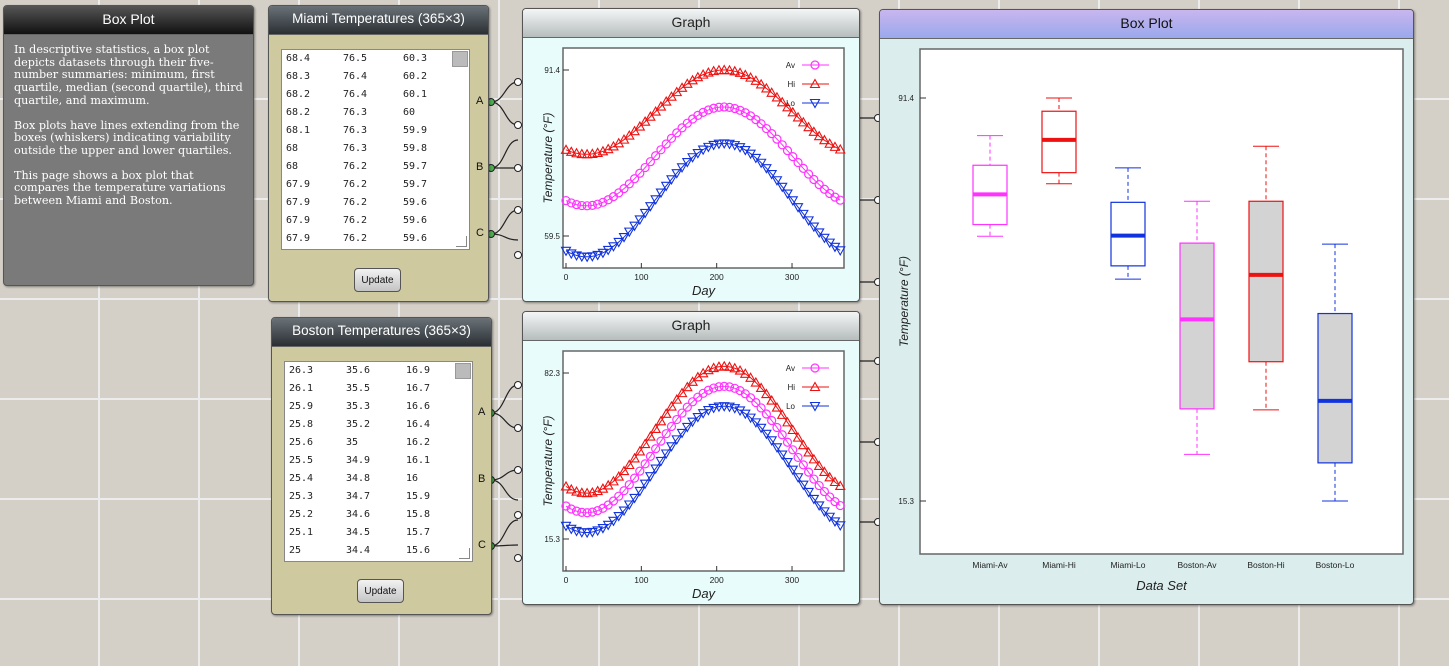  Describe the element at coordinates (355, 202) in the screenshot. I see `table-cell: 76.2` at that location.